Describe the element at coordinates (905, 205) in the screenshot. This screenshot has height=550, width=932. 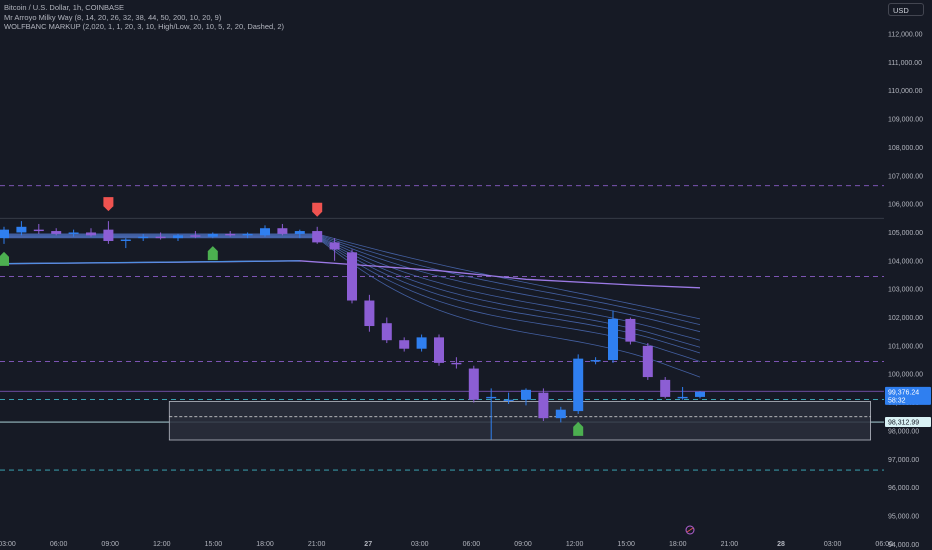
I see `y-tick-label: 106,000.00` at that location.